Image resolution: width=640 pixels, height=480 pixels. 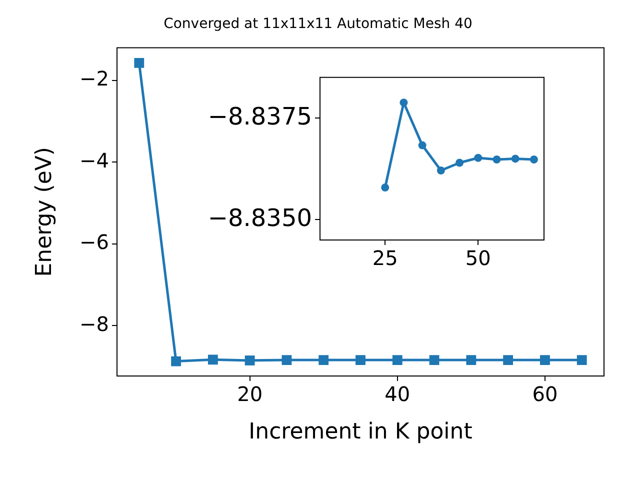 I want to click on x-tick-label: 40, so click(x=397, y=394).